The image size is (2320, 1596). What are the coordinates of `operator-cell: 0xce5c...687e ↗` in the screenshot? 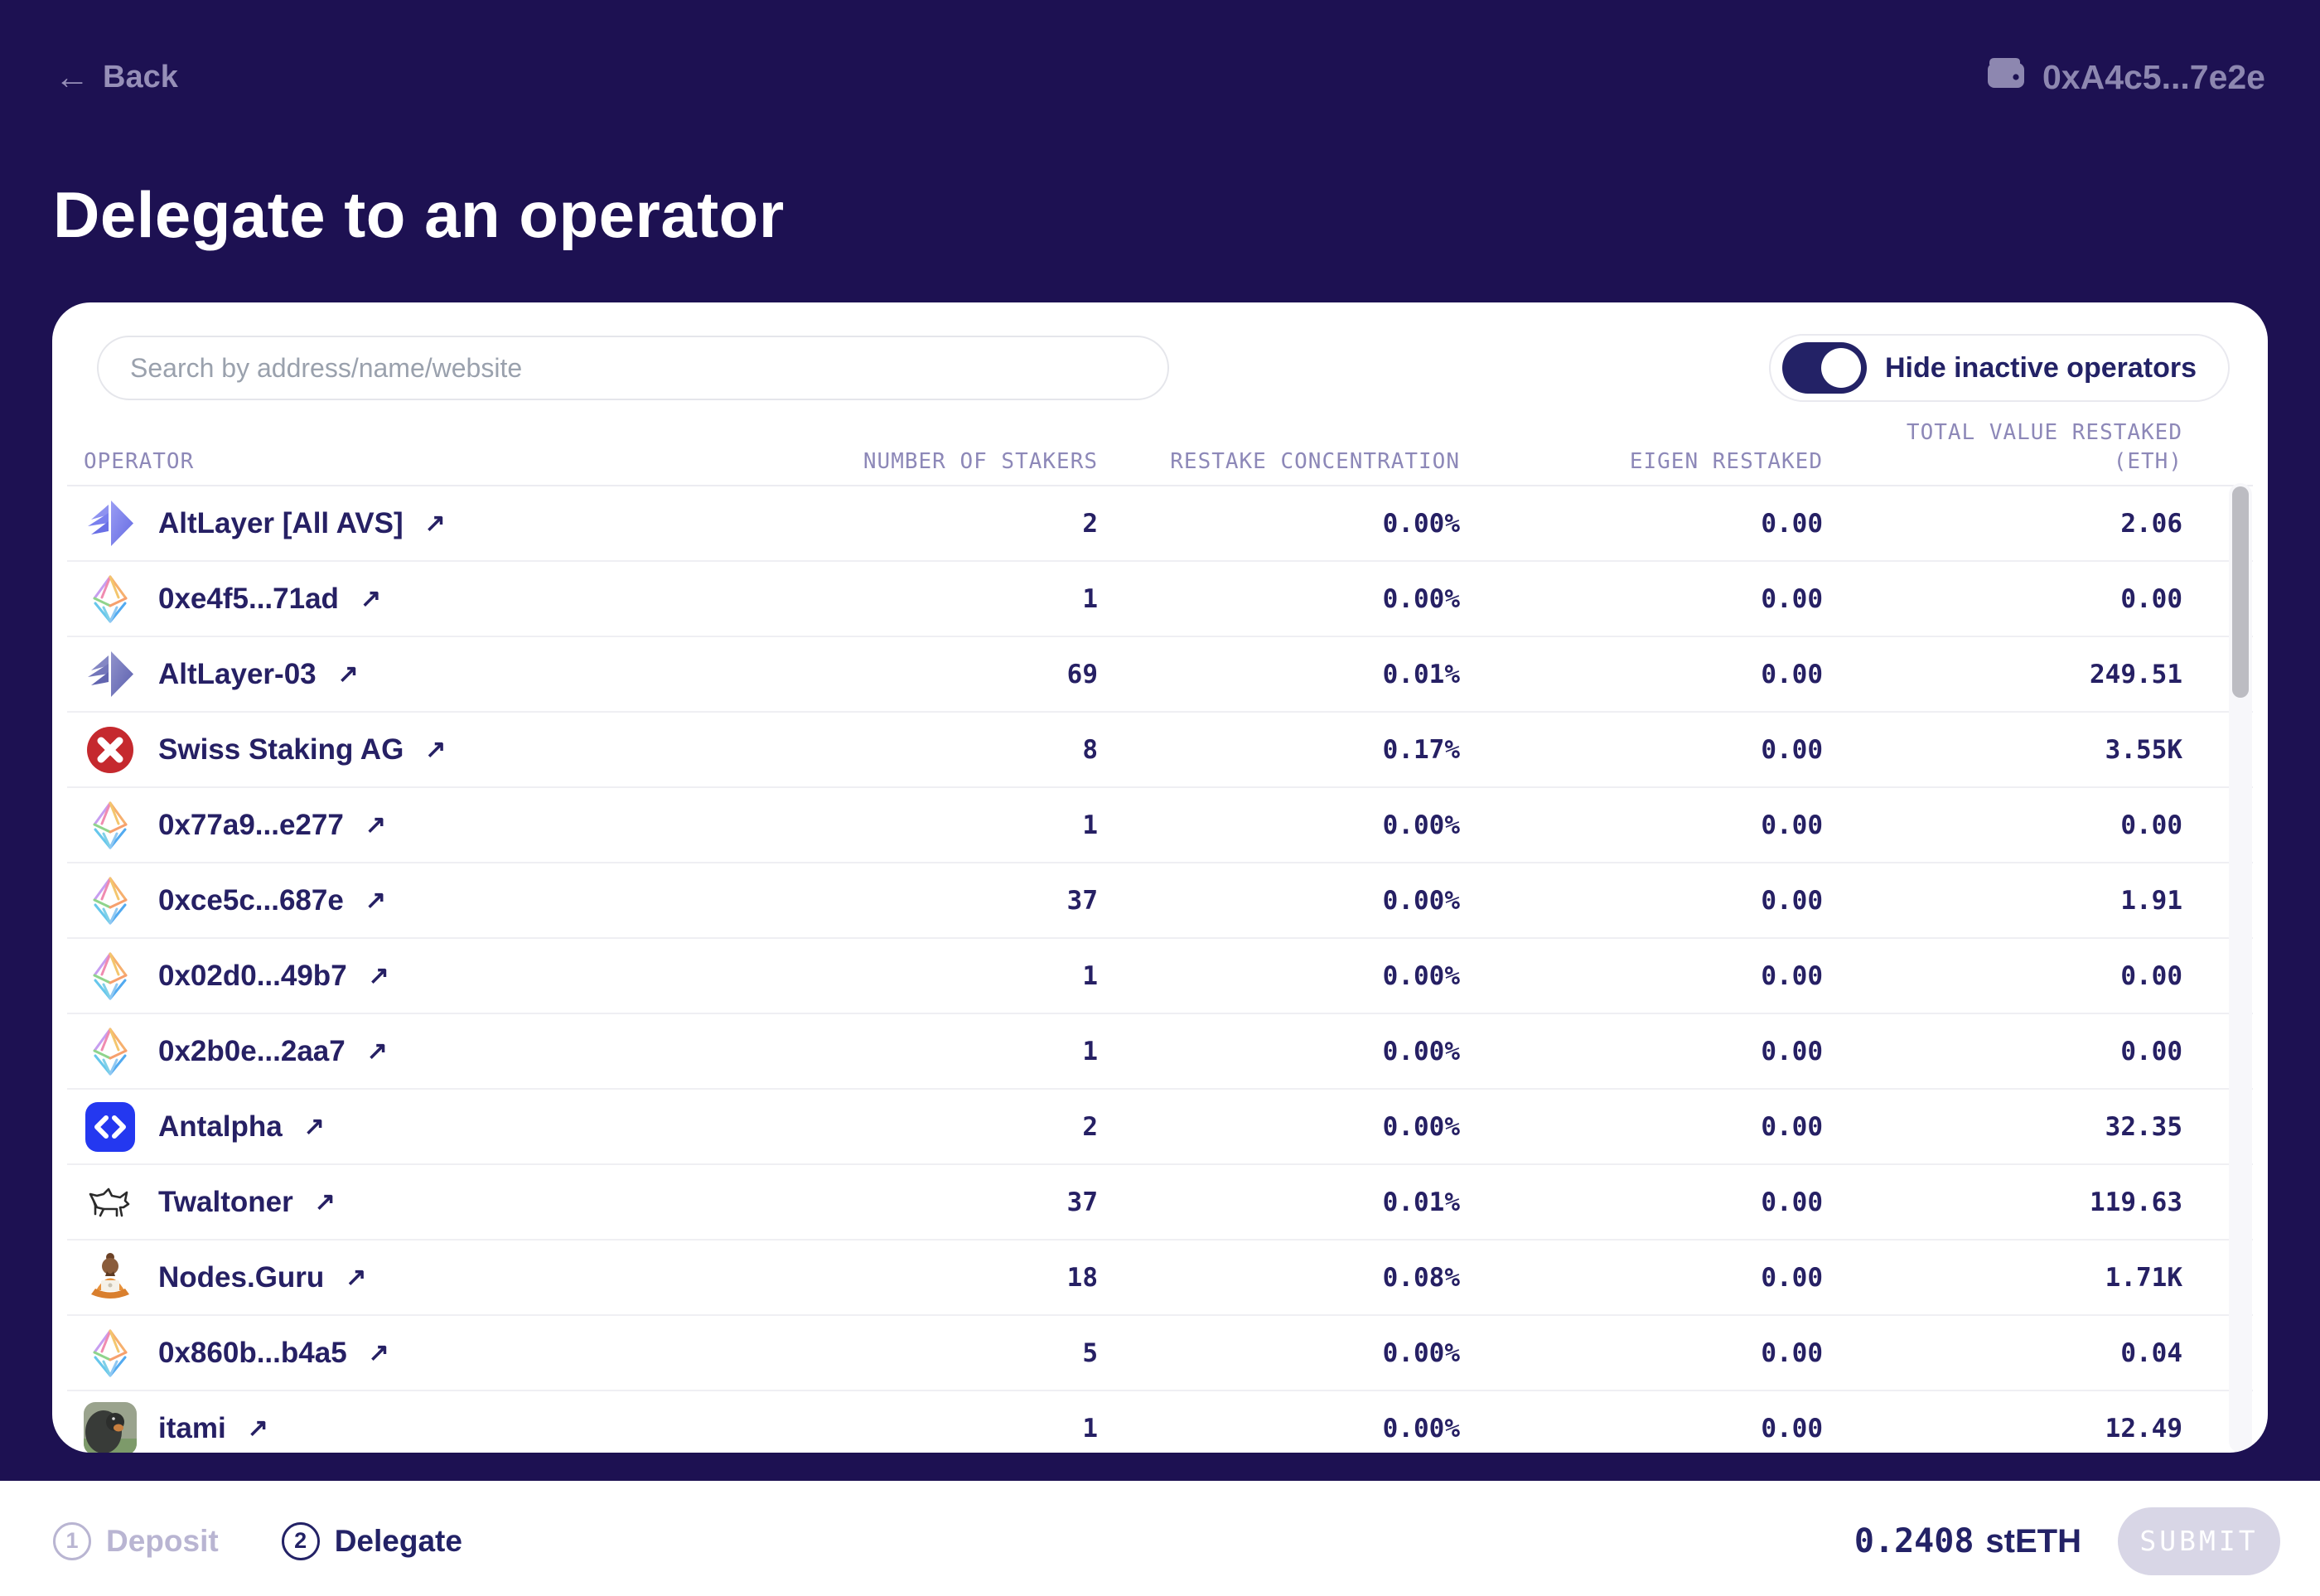 It's located at (440, 900).